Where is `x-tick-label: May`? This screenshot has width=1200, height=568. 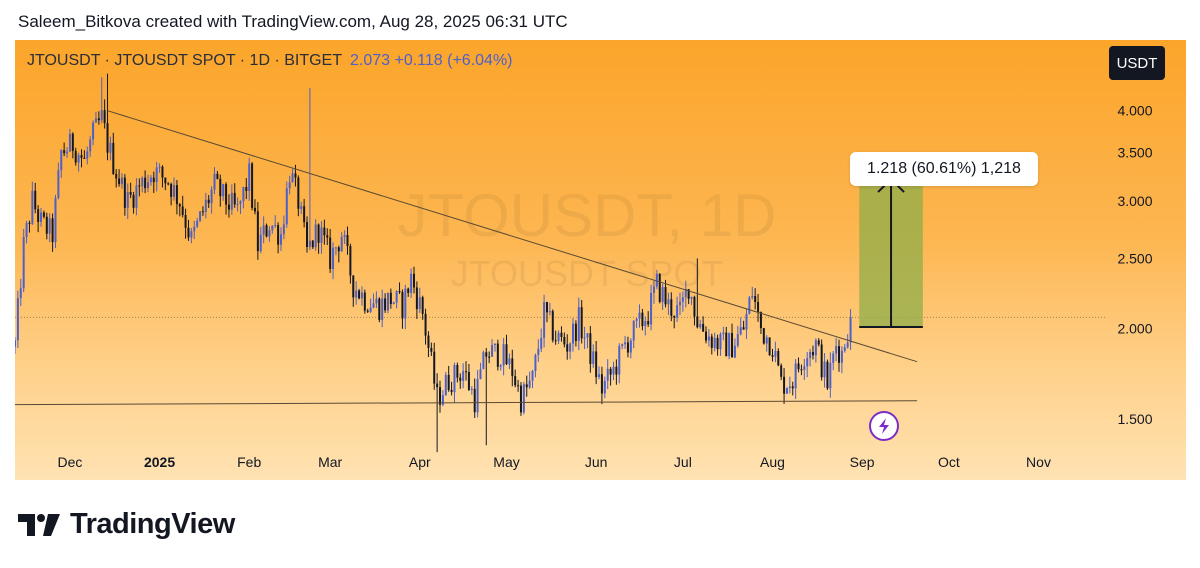 x-tick-label: May is located at coordinates (506, 462).